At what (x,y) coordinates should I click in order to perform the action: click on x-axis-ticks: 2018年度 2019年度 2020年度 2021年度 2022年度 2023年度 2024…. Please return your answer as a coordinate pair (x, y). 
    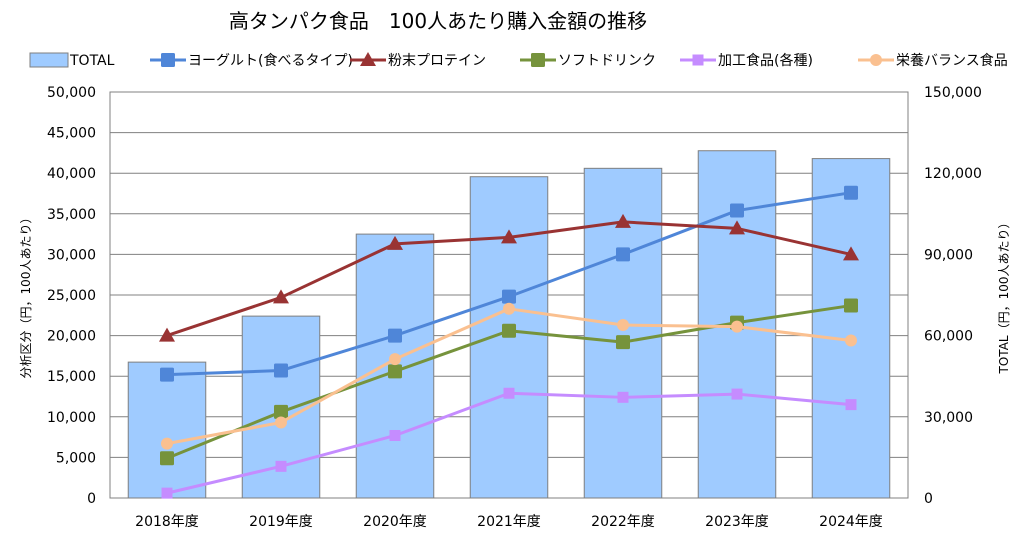
    Looking at the image, I should click on (509, 522).